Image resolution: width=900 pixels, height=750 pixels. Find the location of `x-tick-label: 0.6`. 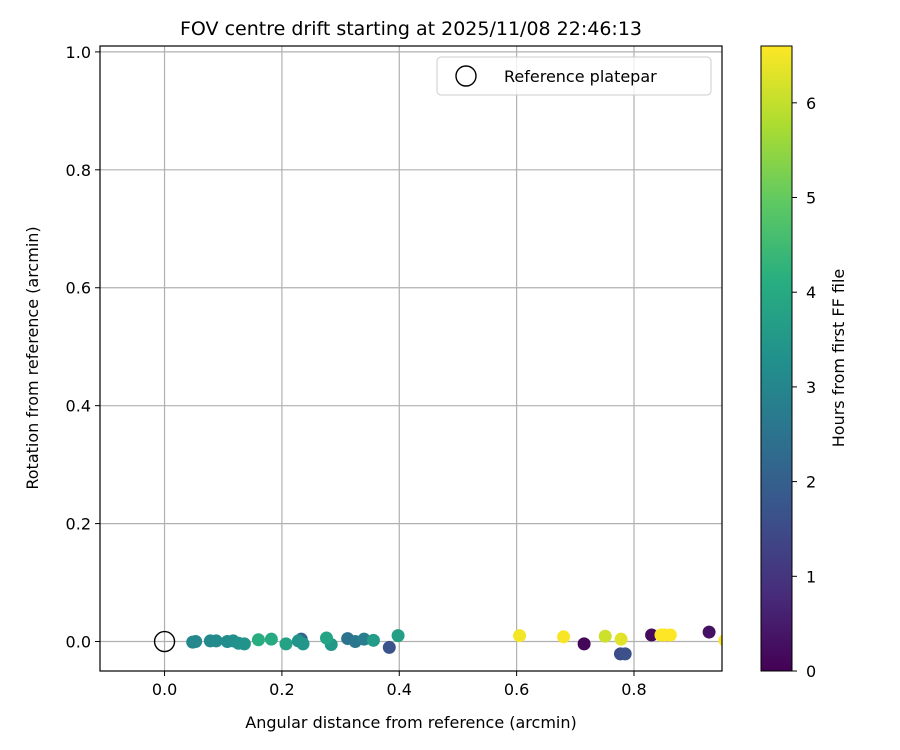

x-tick-label: 0.6 is located at coordinates (516, 689).